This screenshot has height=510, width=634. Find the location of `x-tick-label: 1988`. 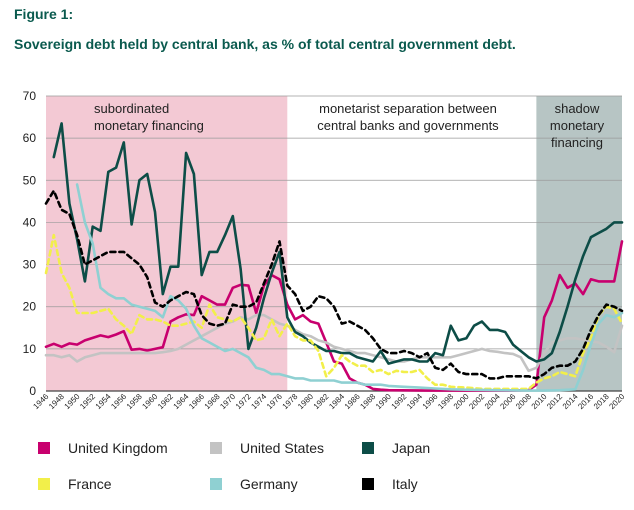

x-tick-label: 1988 is located at coordinates (367, 401).